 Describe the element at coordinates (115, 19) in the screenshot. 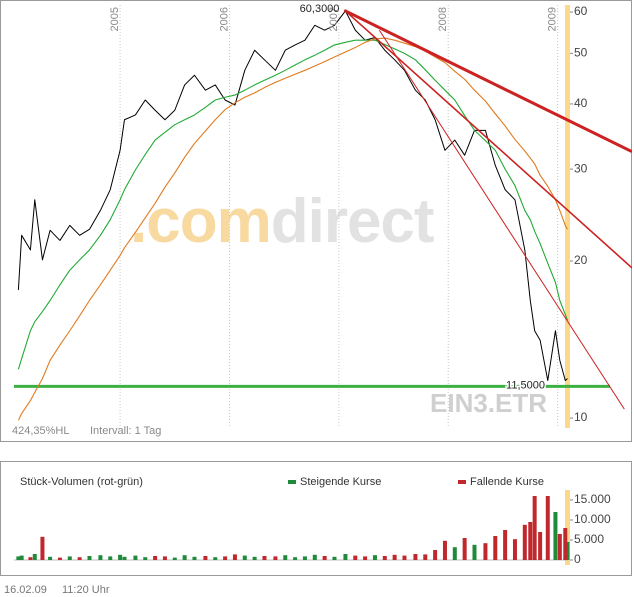

I see `x-tick-label: 2005` at that location.